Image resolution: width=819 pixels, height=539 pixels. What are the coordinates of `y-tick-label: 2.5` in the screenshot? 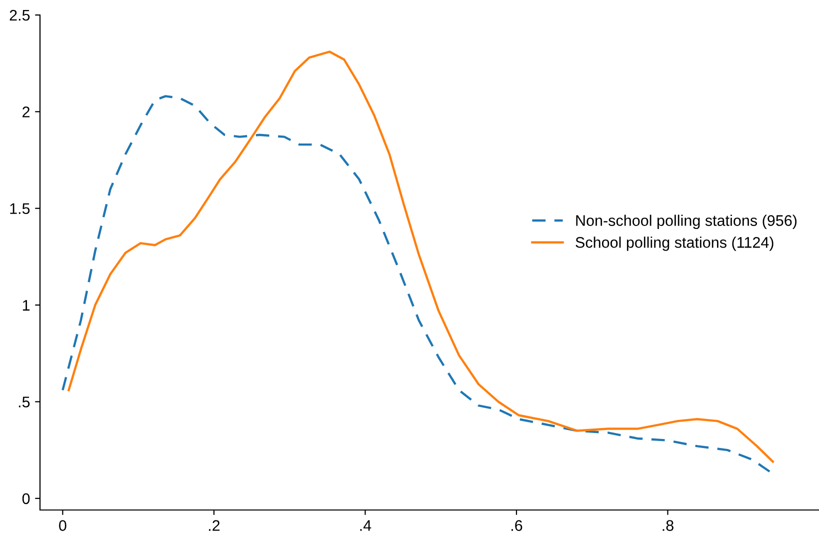 It's located at (20, 15).